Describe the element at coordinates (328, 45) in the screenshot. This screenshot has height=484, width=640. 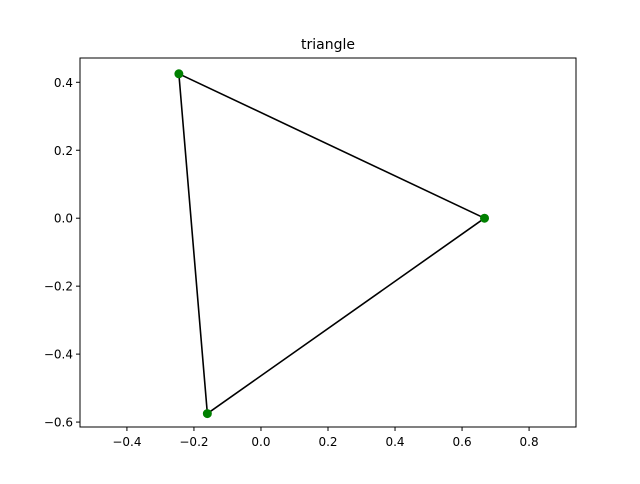
I see `chart-title: triangle` at that location.